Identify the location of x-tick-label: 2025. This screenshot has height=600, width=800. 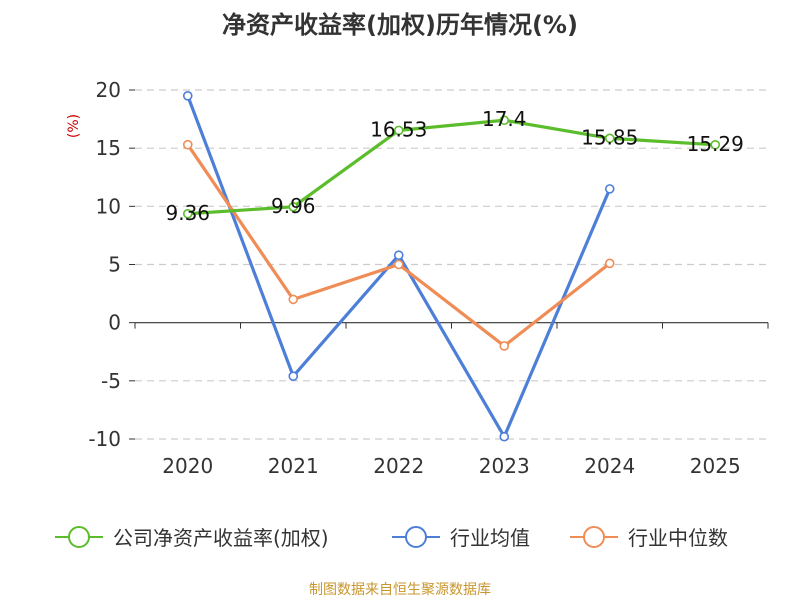
(715, 466).